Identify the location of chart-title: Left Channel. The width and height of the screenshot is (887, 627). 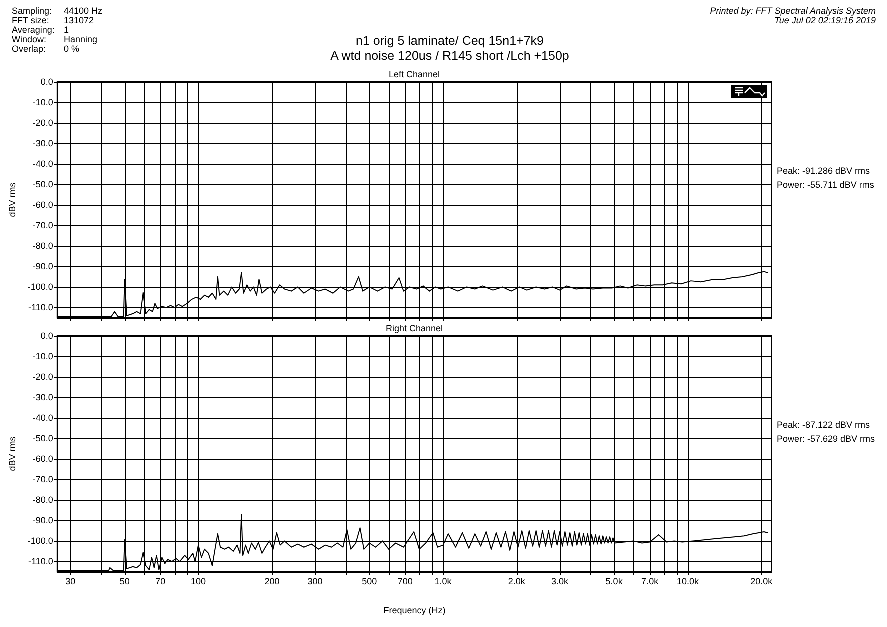
(414, 75).